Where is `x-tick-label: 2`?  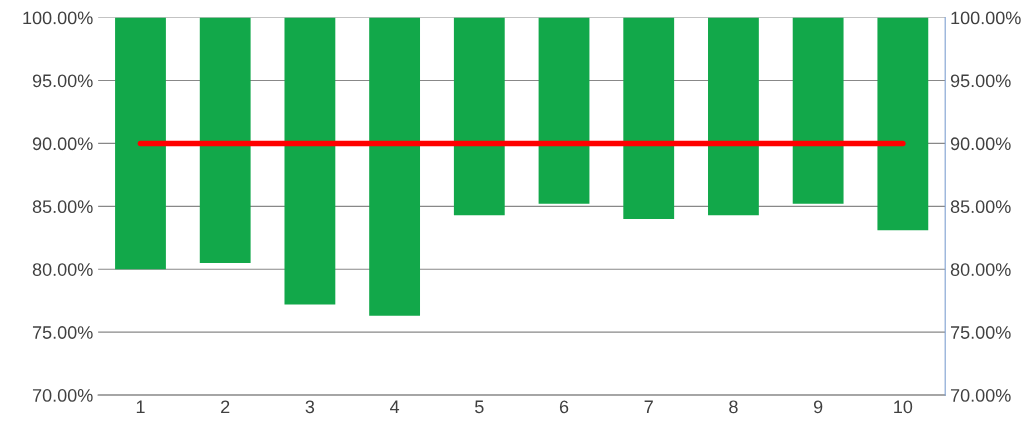
x-tick-label: 2 is located at coordinates (225, 407).